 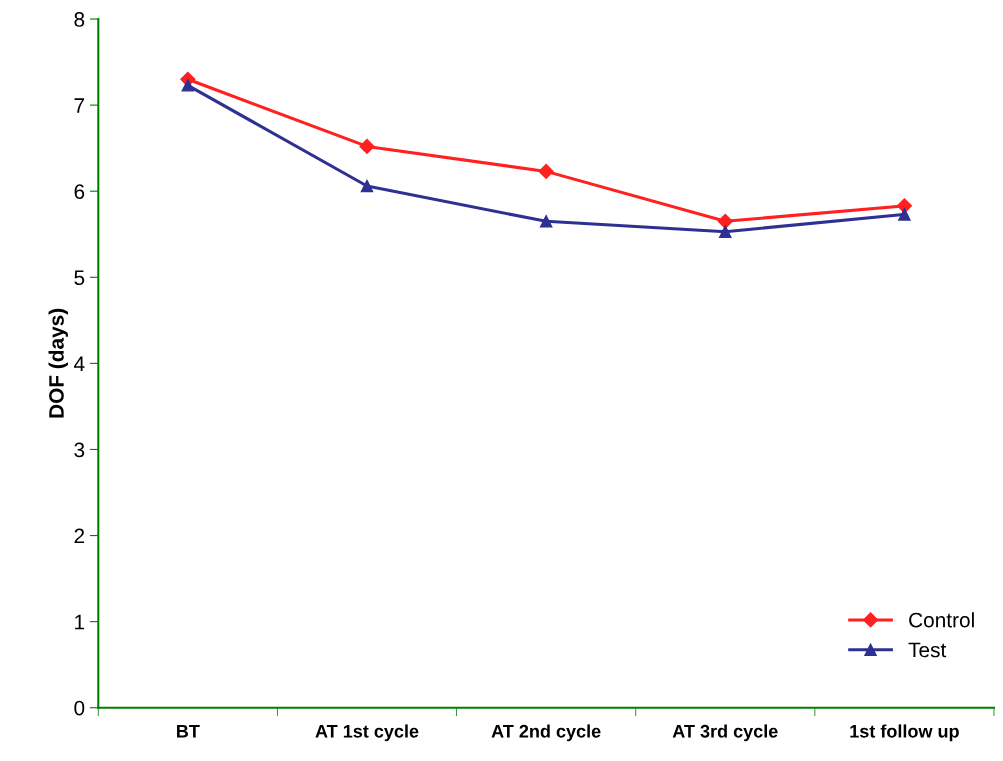 What do you see at coordinates (927, 650) in the screenshot?
I see `legend-label: Test` at bounding box center [927, 650].